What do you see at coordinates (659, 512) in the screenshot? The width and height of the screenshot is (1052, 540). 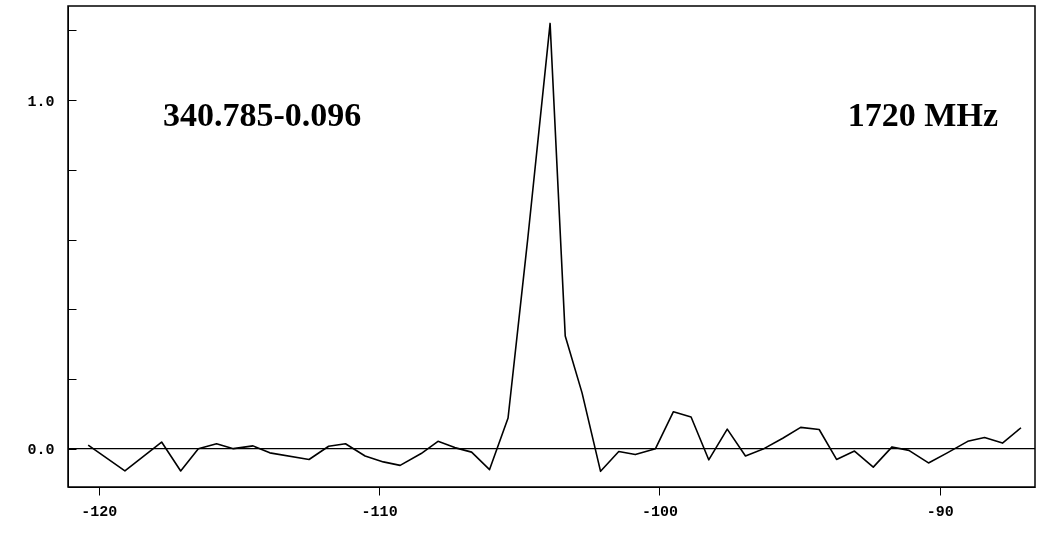 I see `x-tick-label: -100` at bounding box center [659, 512].